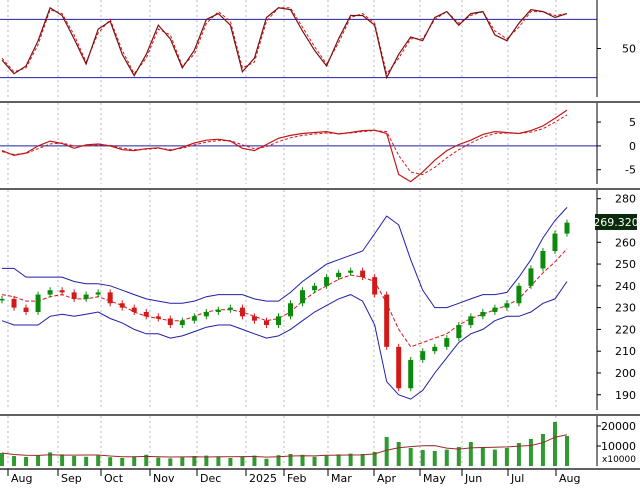 The width and height of the screenshot is (640, 493). Describe the element at coordinates (619, 460) in the screenshot. I see `volume-unit-label: x10000` at that location.